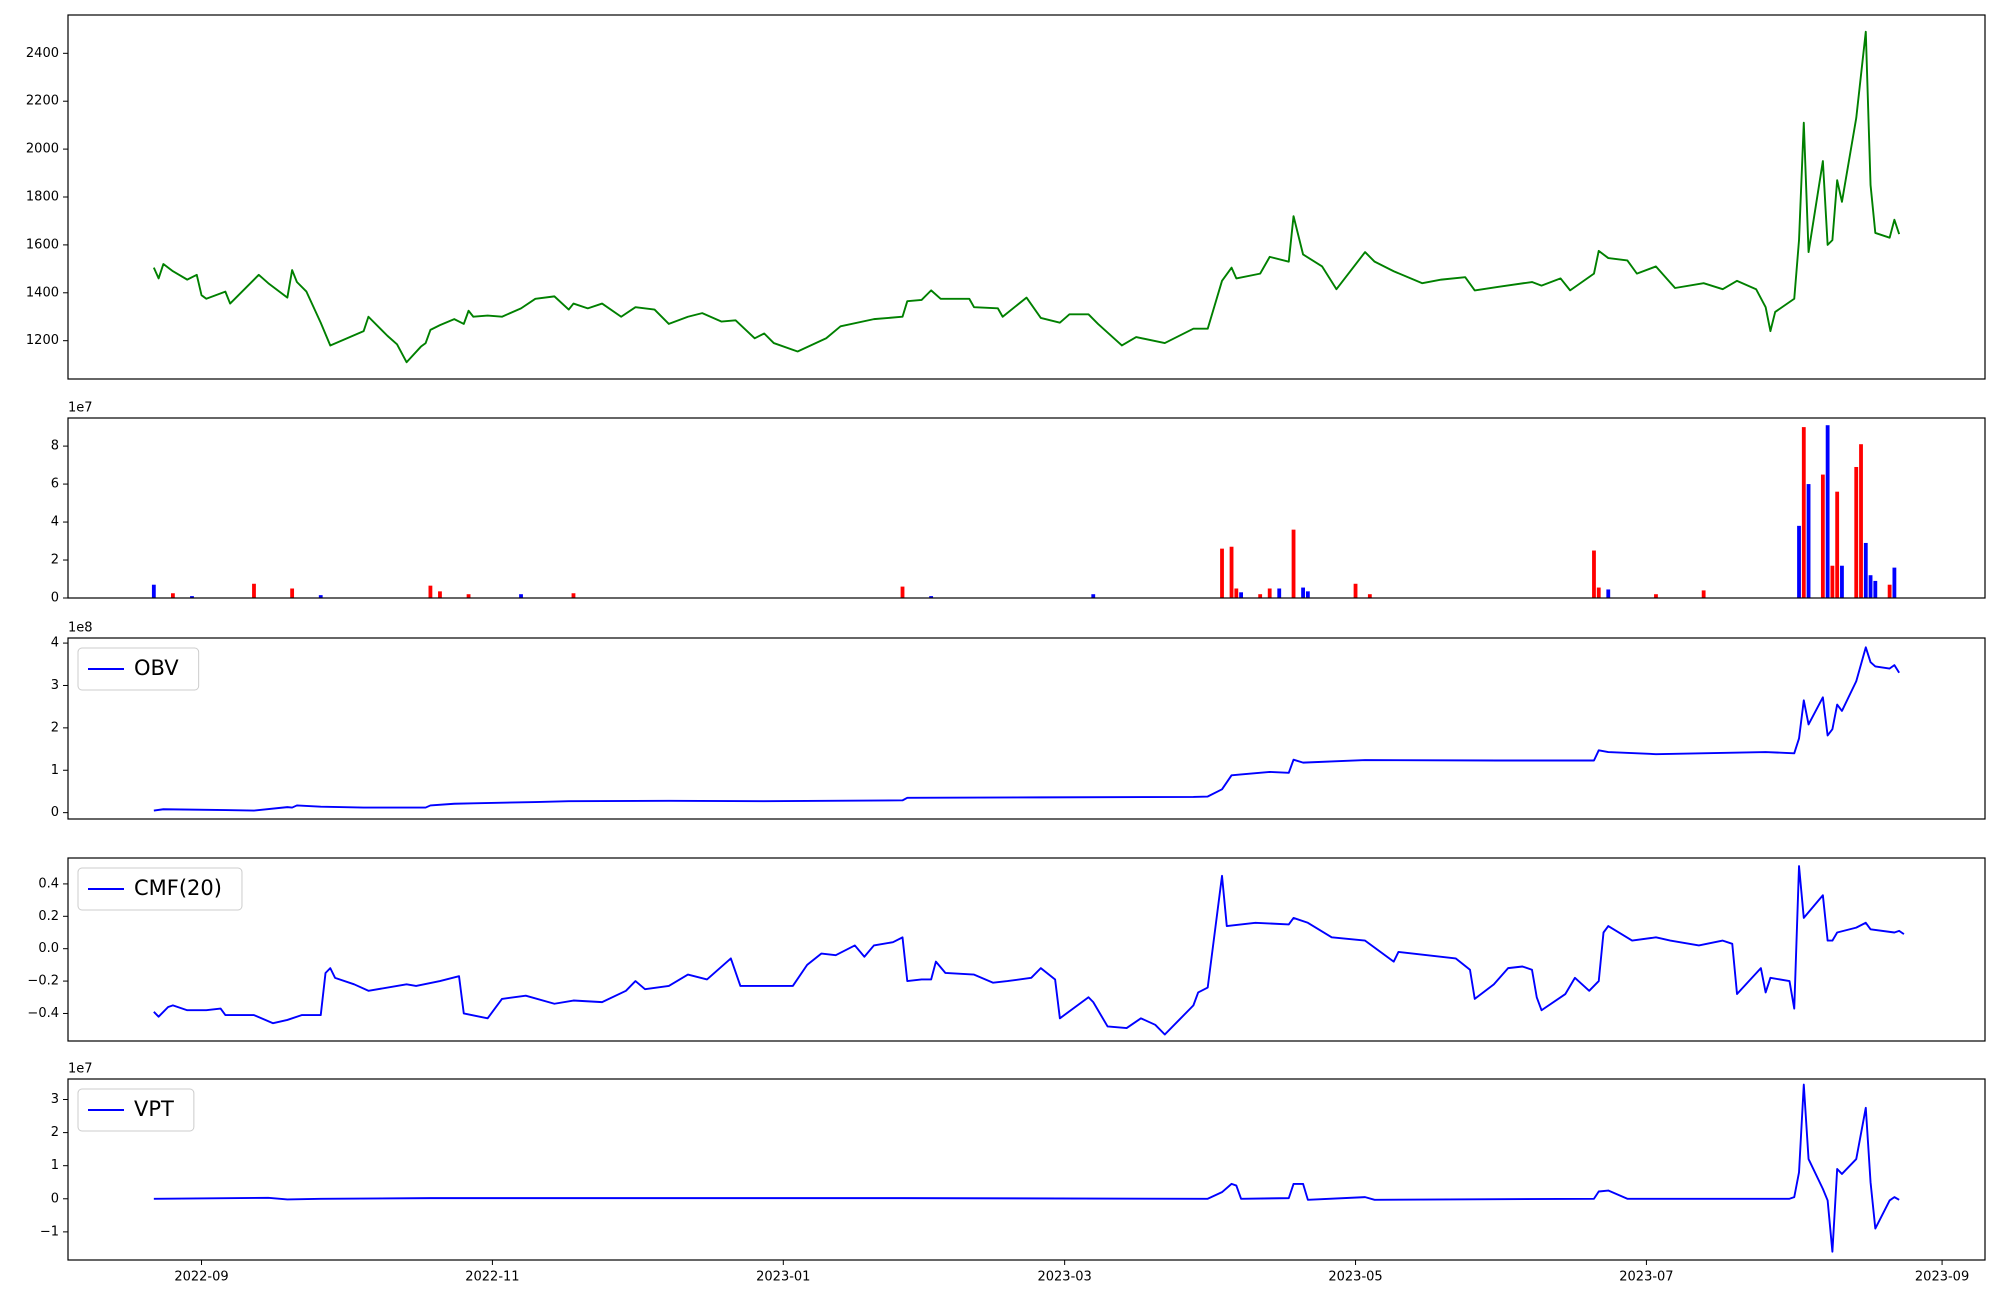 This screenshot has height=1300, width=2000. What do you see at coordinates (154, 1109) in the screenshot?
I see `legend-label: VPT` at bounding box center [154, 1109].